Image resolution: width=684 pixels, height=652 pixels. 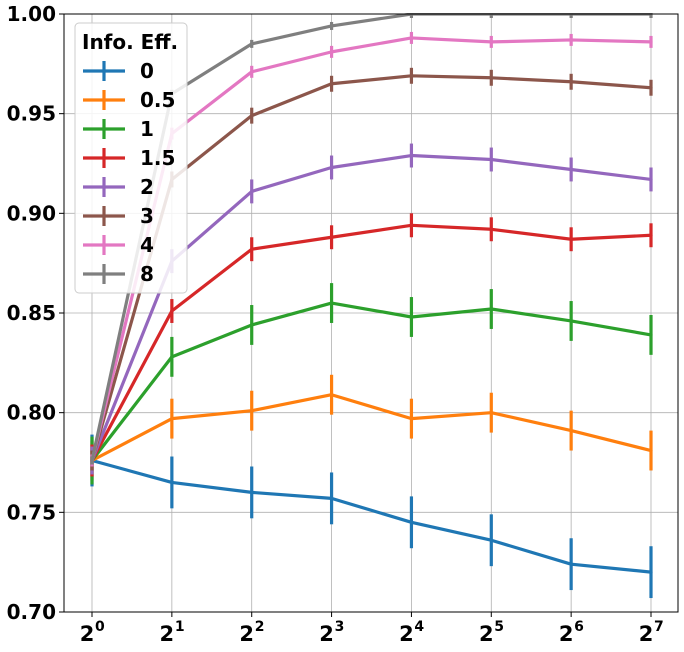 What do you see at coordinates (118, 274) in the screenshot?
I see `legend-item: 8` at bounding box center [118, 274].